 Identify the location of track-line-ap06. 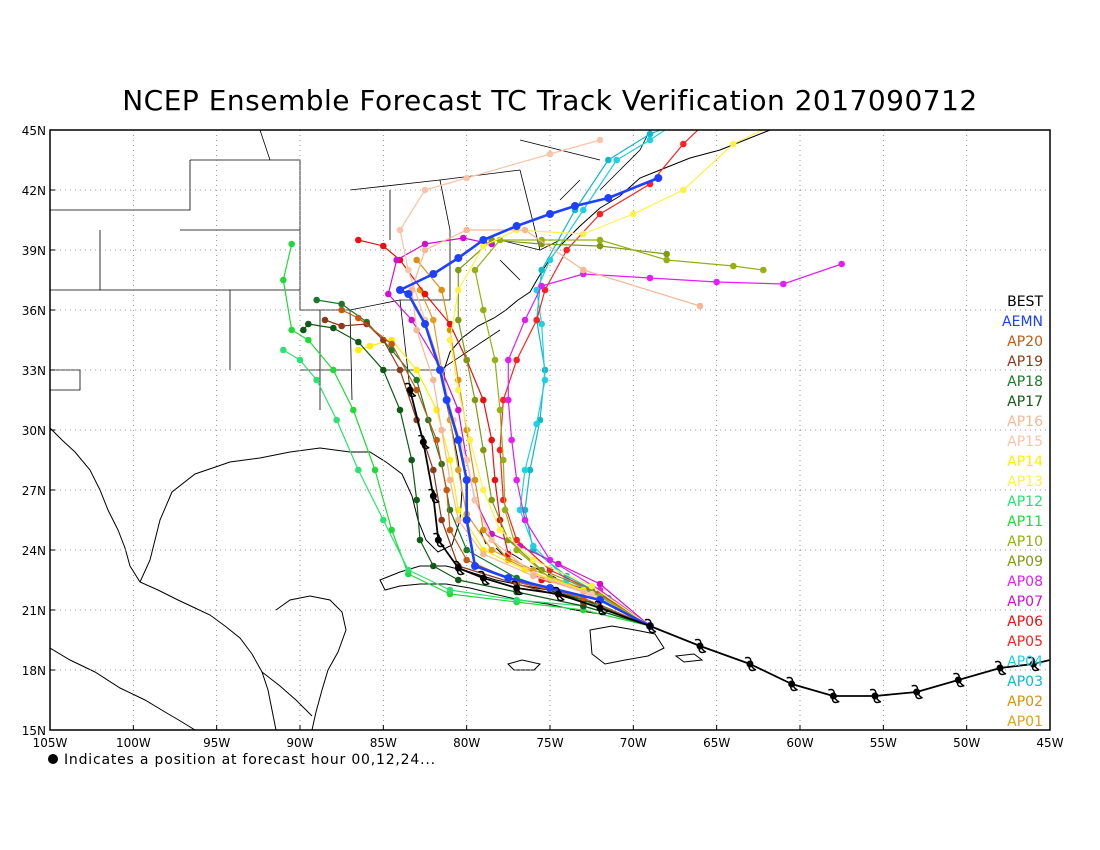
(504, 433).